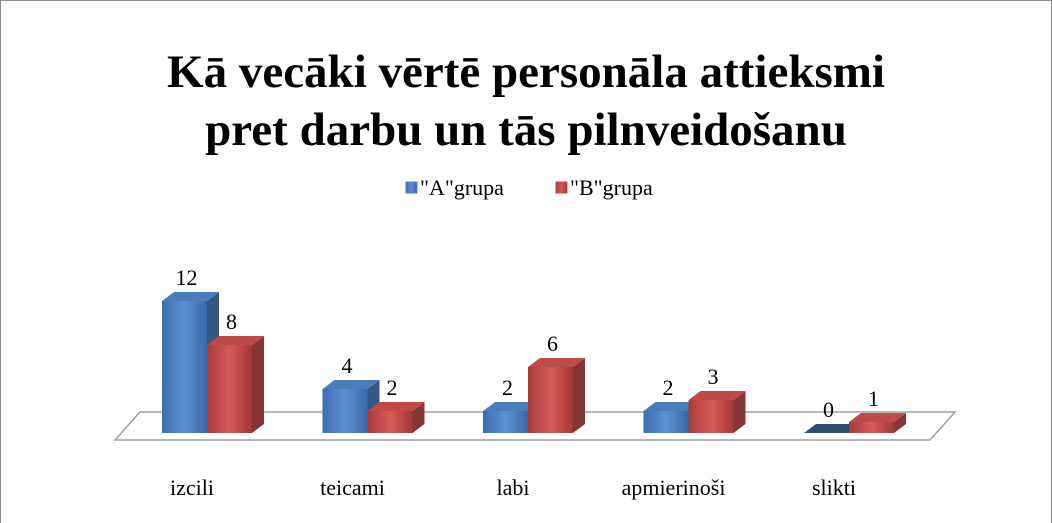 Image resolution: width=1052 pixels, height=523 pixels. What do you see at coordinates (347, 365) in the screenshot?
I see `data-label: 4` at bounding box center [347, 365].